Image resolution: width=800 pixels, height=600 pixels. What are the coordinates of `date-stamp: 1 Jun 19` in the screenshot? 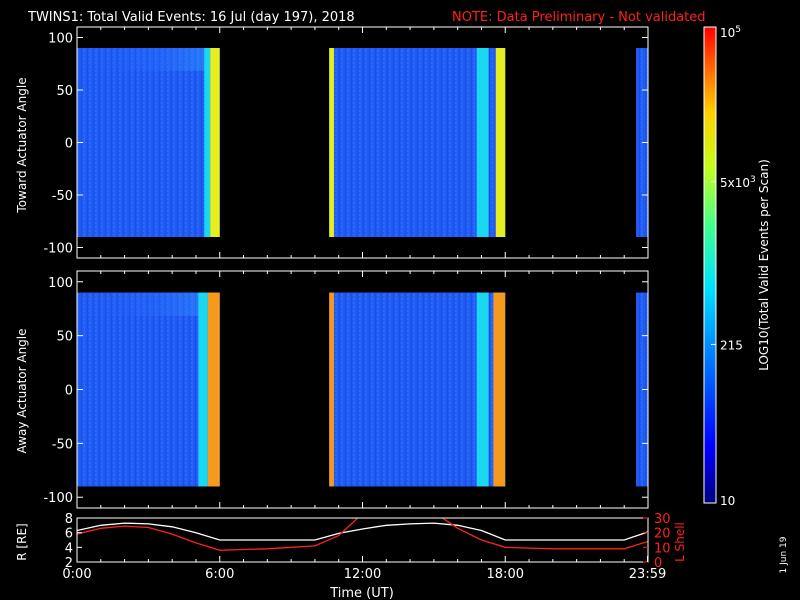 It's located at (784, 554).